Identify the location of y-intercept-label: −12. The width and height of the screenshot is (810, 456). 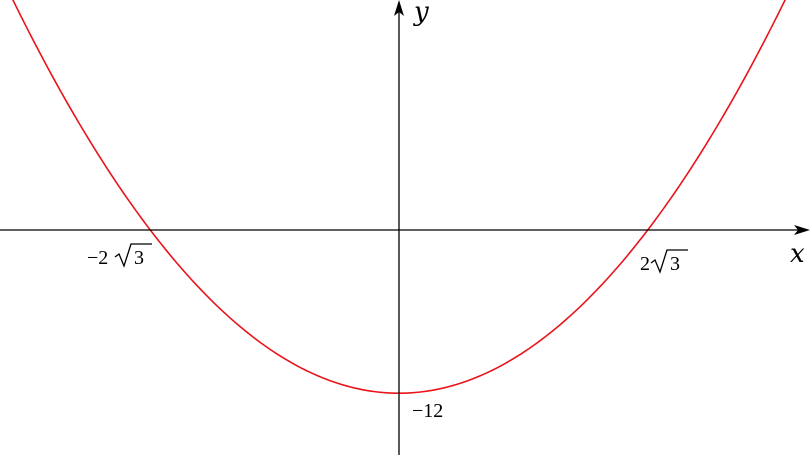
(427, 411).